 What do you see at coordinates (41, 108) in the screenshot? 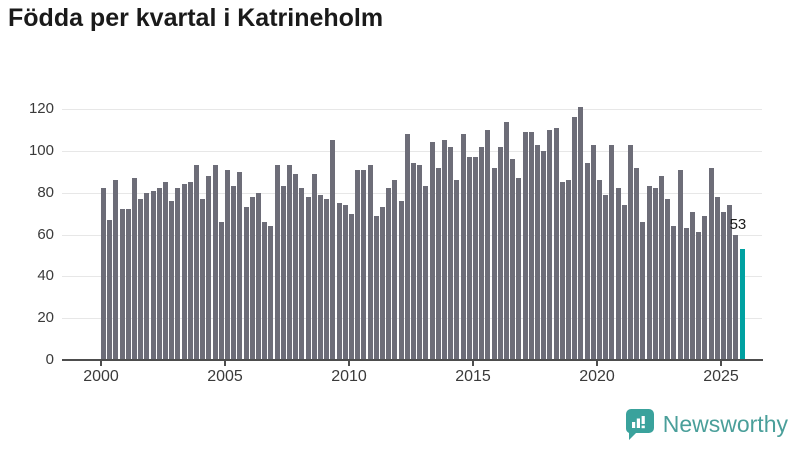
I see `y-tick-label: 120` at bounding box center [41, 108].